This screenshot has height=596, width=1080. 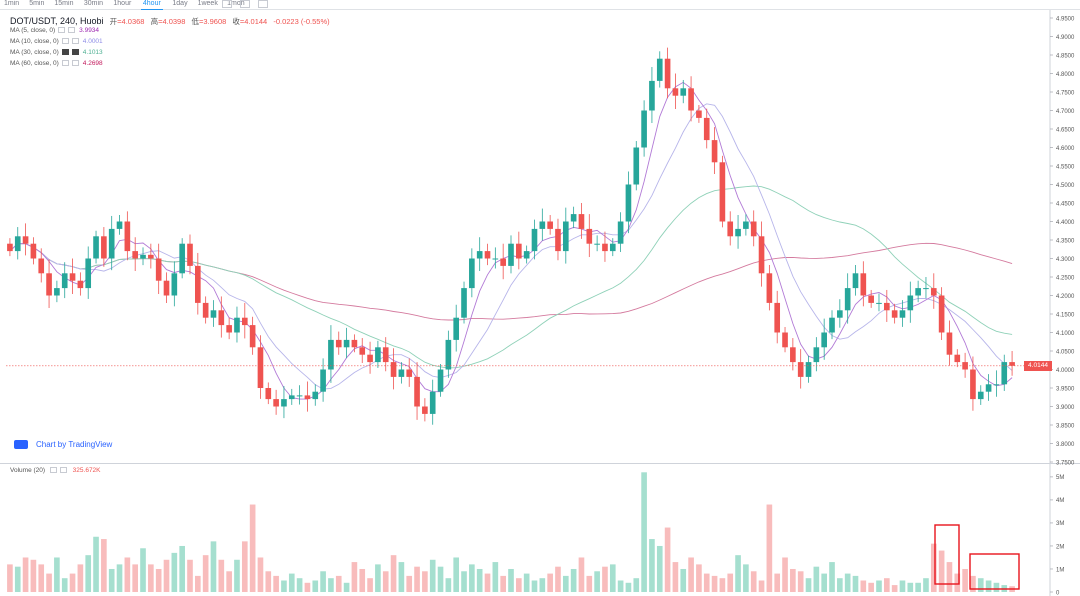 I want to click on timeframe-1hour: 1hour, so click(x=122, y=3).